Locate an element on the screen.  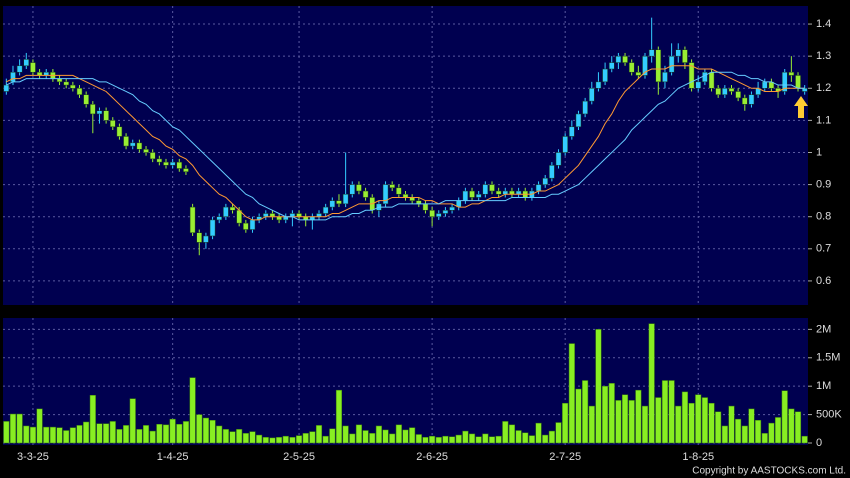
y-tick-label: 1M is located at coordinates (823, 386).